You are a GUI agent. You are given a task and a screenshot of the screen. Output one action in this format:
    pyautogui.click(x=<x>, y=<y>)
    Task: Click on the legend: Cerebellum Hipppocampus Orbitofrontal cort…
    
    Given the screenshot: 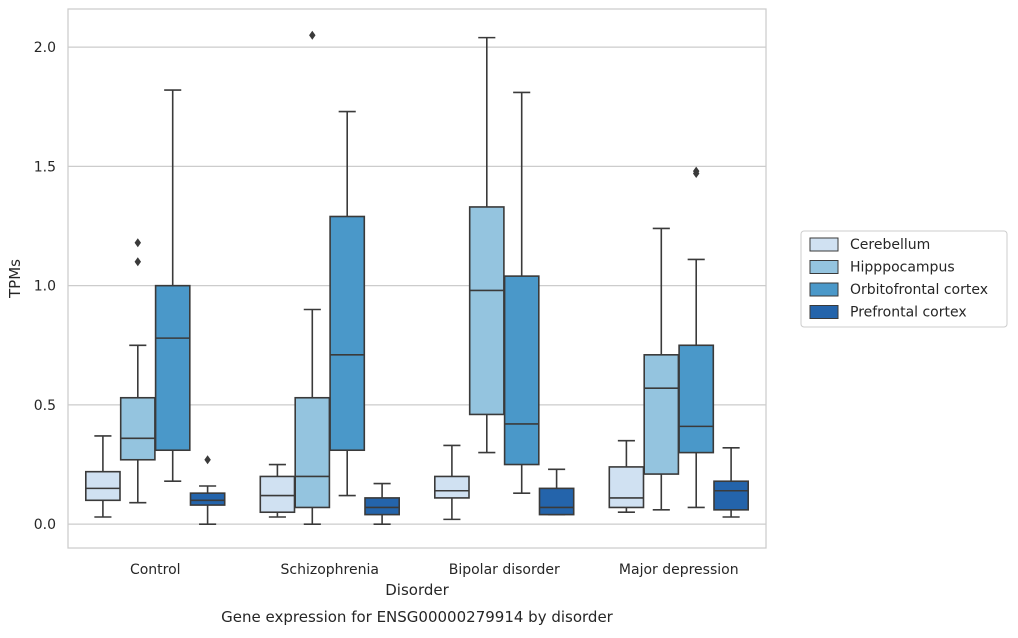 What is the action you would take?
    pyautogui.click(x=904, y=279)
    